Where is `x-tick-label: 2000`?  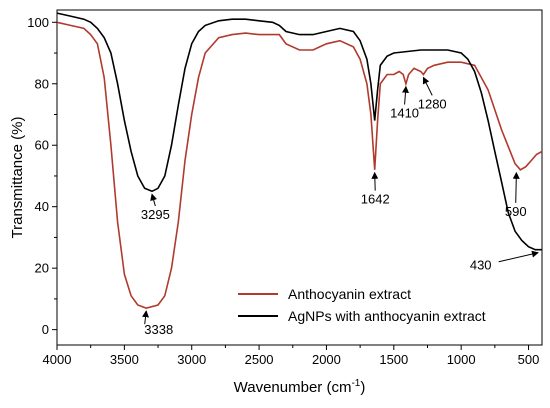 x-tick-label: 2000 is located at coordinates (326, 359).